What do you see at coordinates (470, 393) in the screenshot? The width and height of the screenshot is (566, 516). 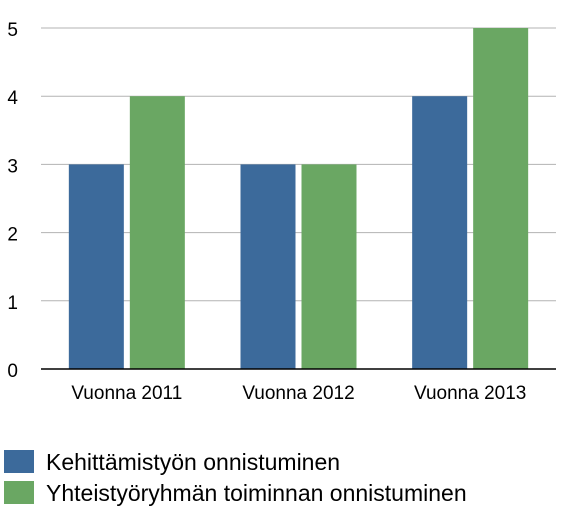 I see `x-tick-label: Vuonna 2013` at bounding box center [470, 393].